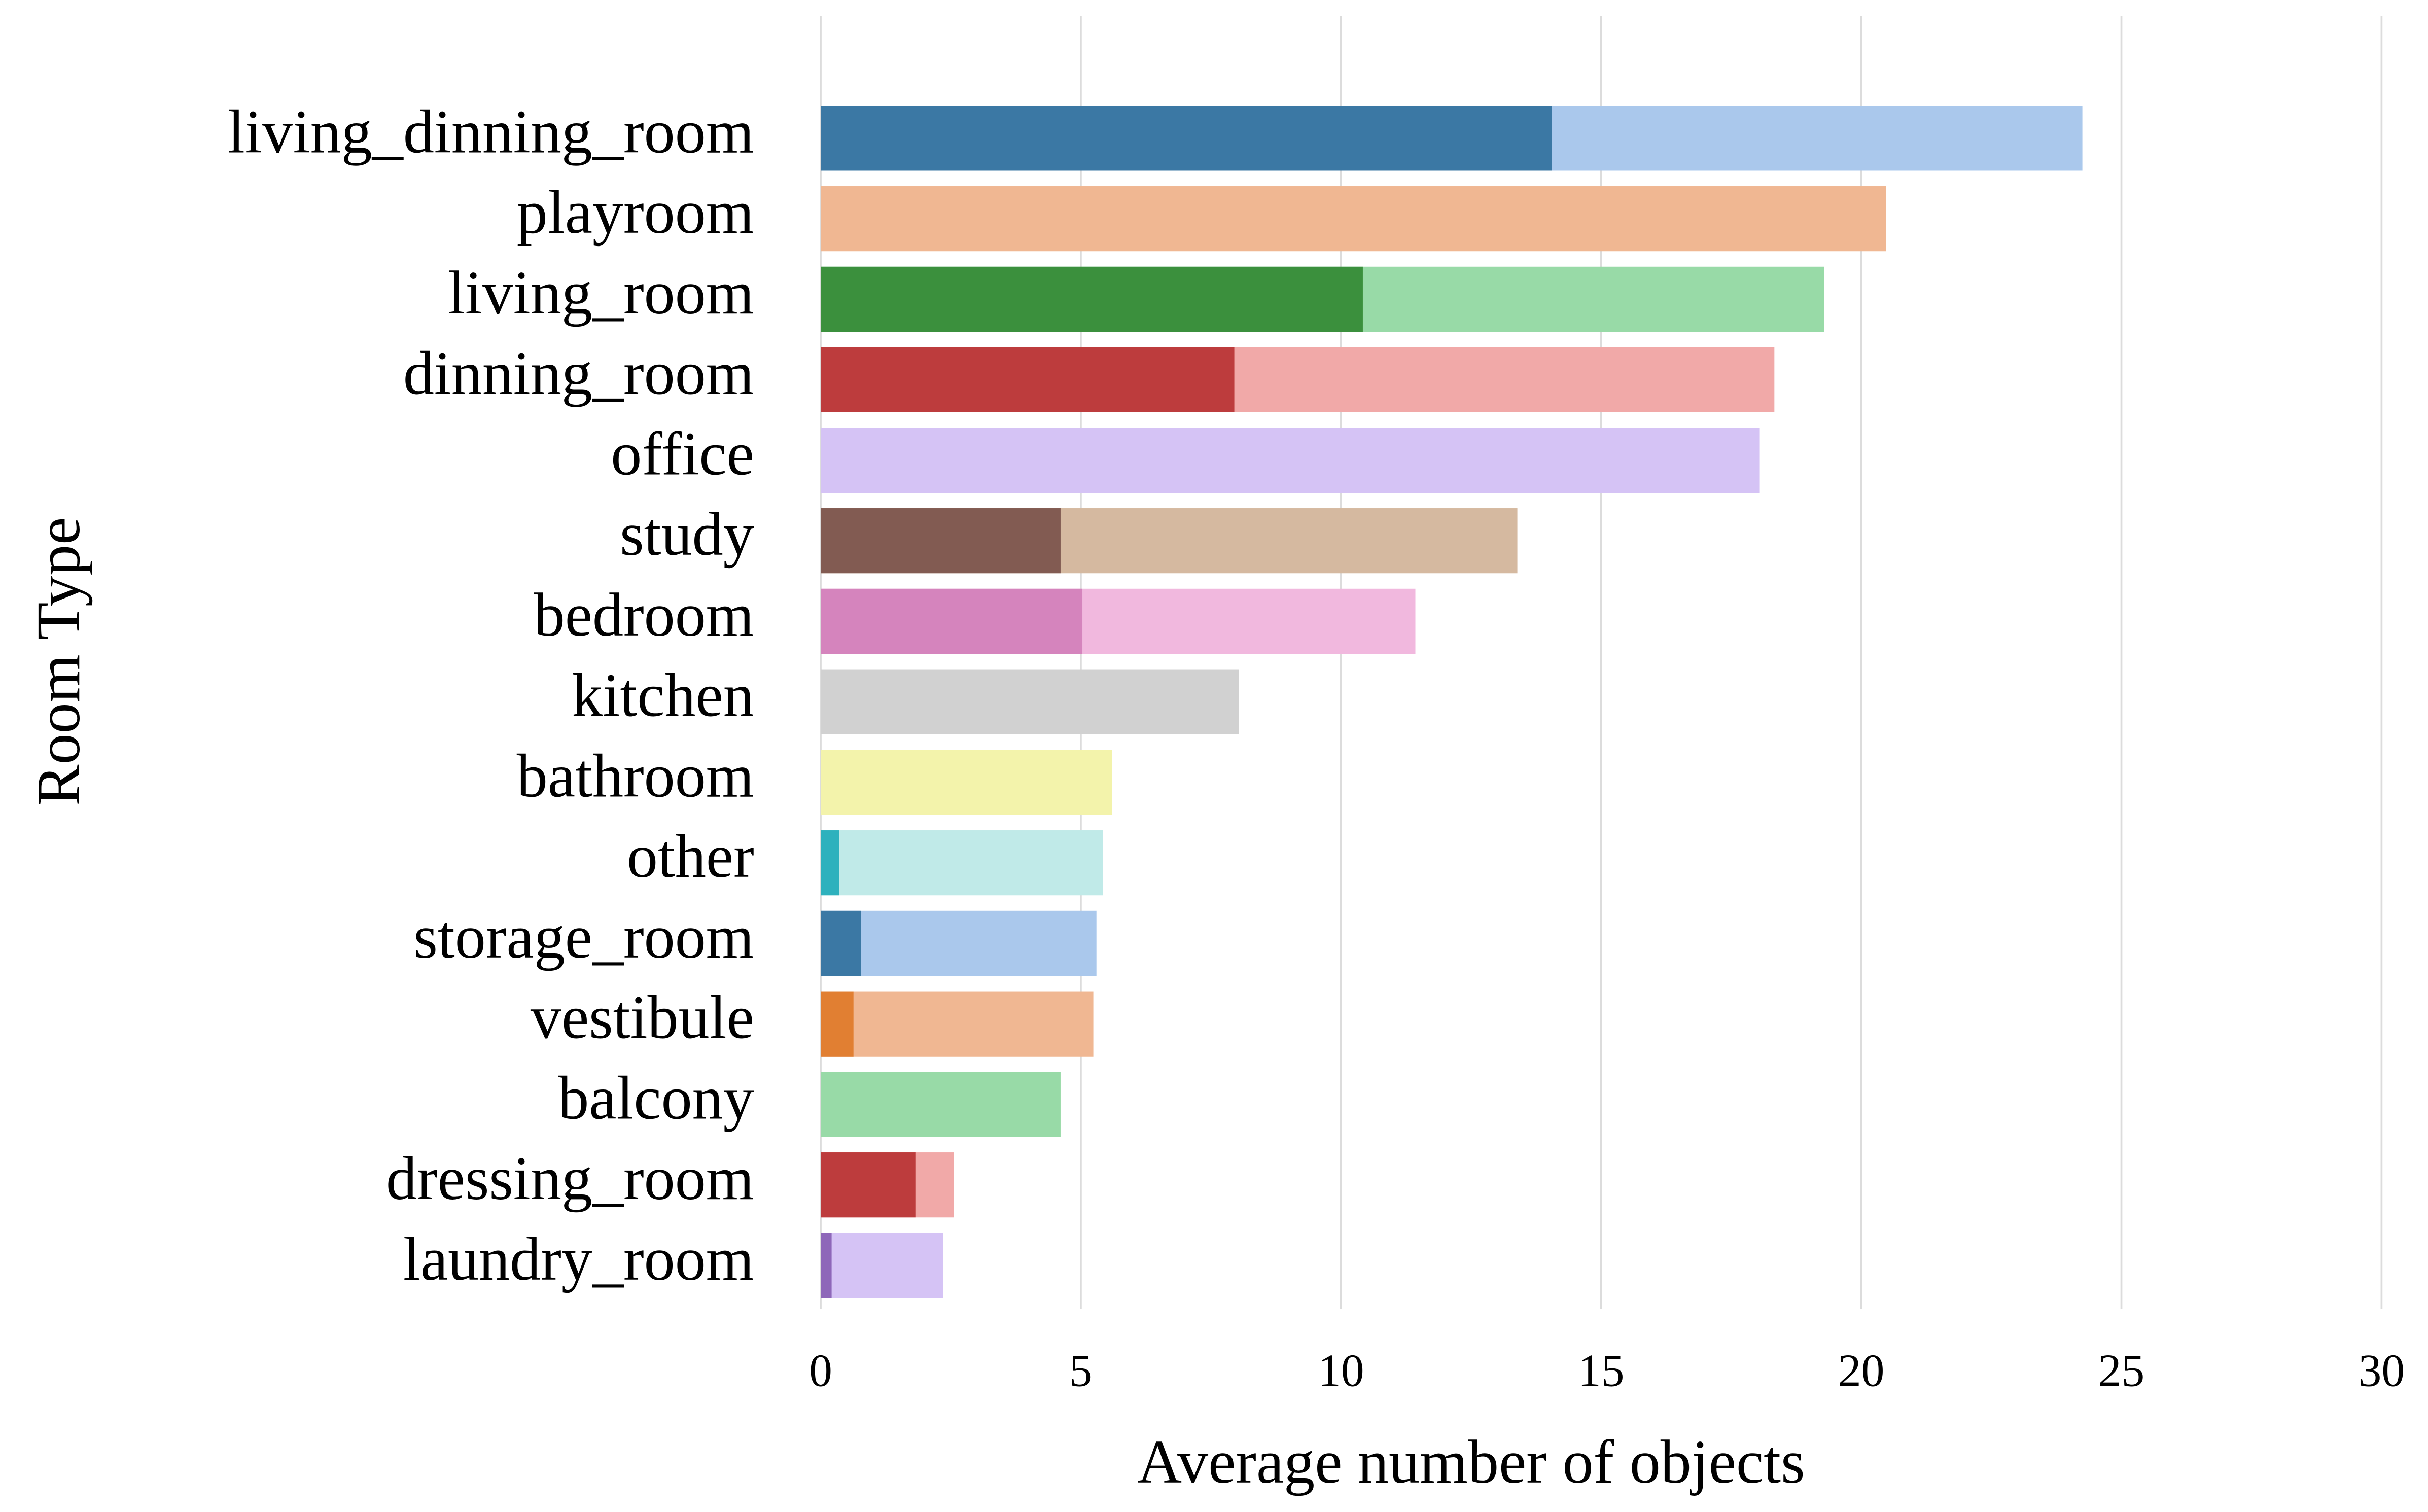 This screenshot has height=1512, width=2428. Describe the element at coordinates (690, 856) in the screenshot. I see `y-tick-label: other` at that location.